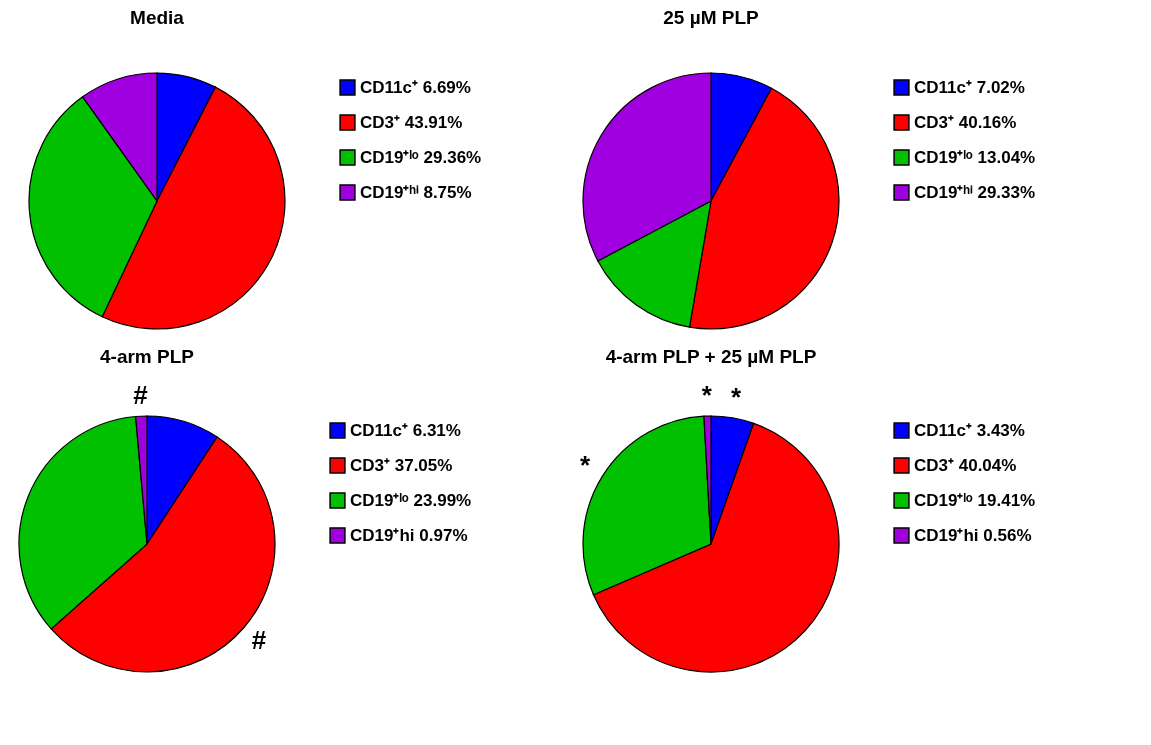  What do you see at coordinates (415, 87) in the screenshot?
I see `legend-label: CD11c⁺ 6.69%` at bounding box center [415, 87].